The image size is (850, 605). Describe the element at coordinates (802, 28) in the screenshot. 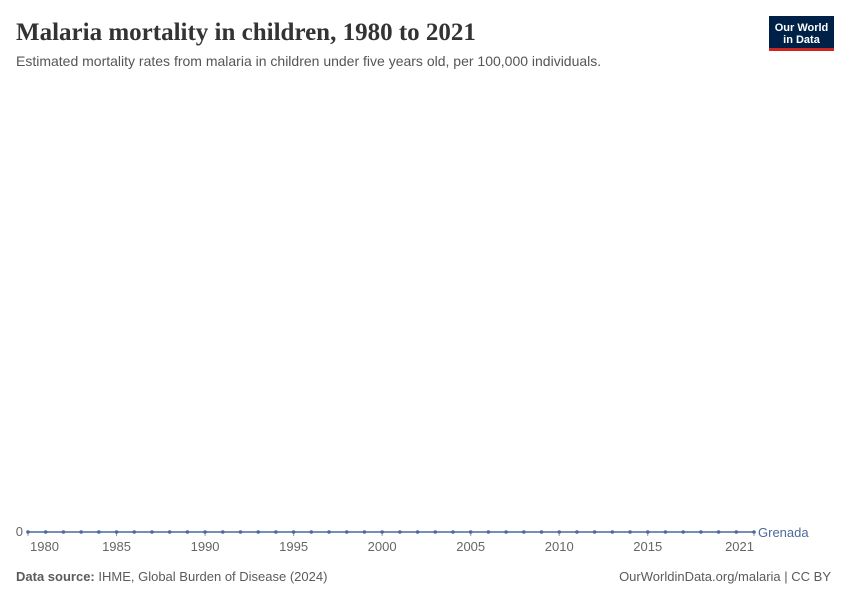

I see `logo-text: Our World` at that location.